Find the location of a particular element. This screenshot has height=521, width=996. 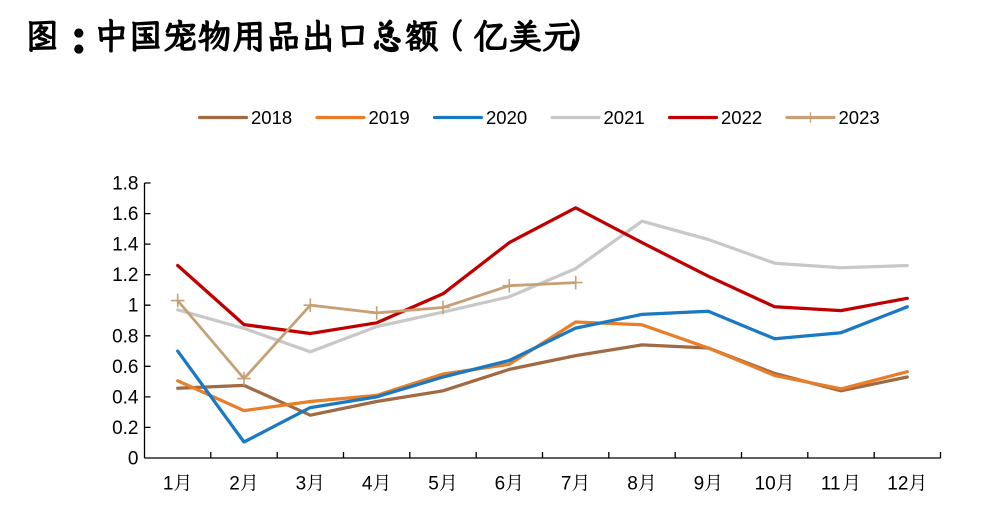

svg-text: 4 is located at coordinates (367, 484).